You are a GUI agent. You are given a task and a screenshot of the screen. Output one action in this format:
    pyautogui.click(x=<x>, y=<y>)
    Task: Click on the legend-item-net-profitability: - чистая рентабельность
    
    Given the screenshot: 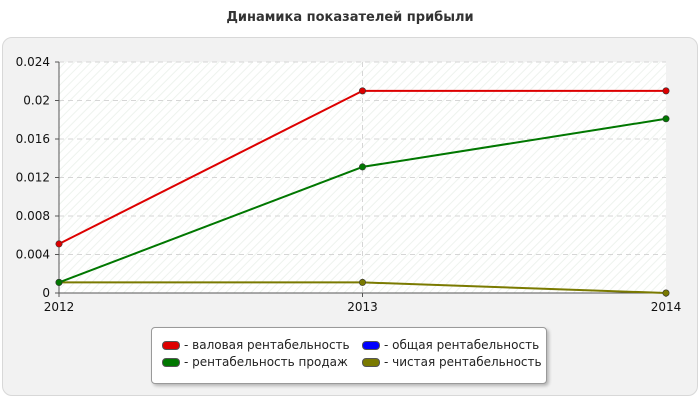 What is the action you would take?
    pyautogui.click(x=452, y=362)
    